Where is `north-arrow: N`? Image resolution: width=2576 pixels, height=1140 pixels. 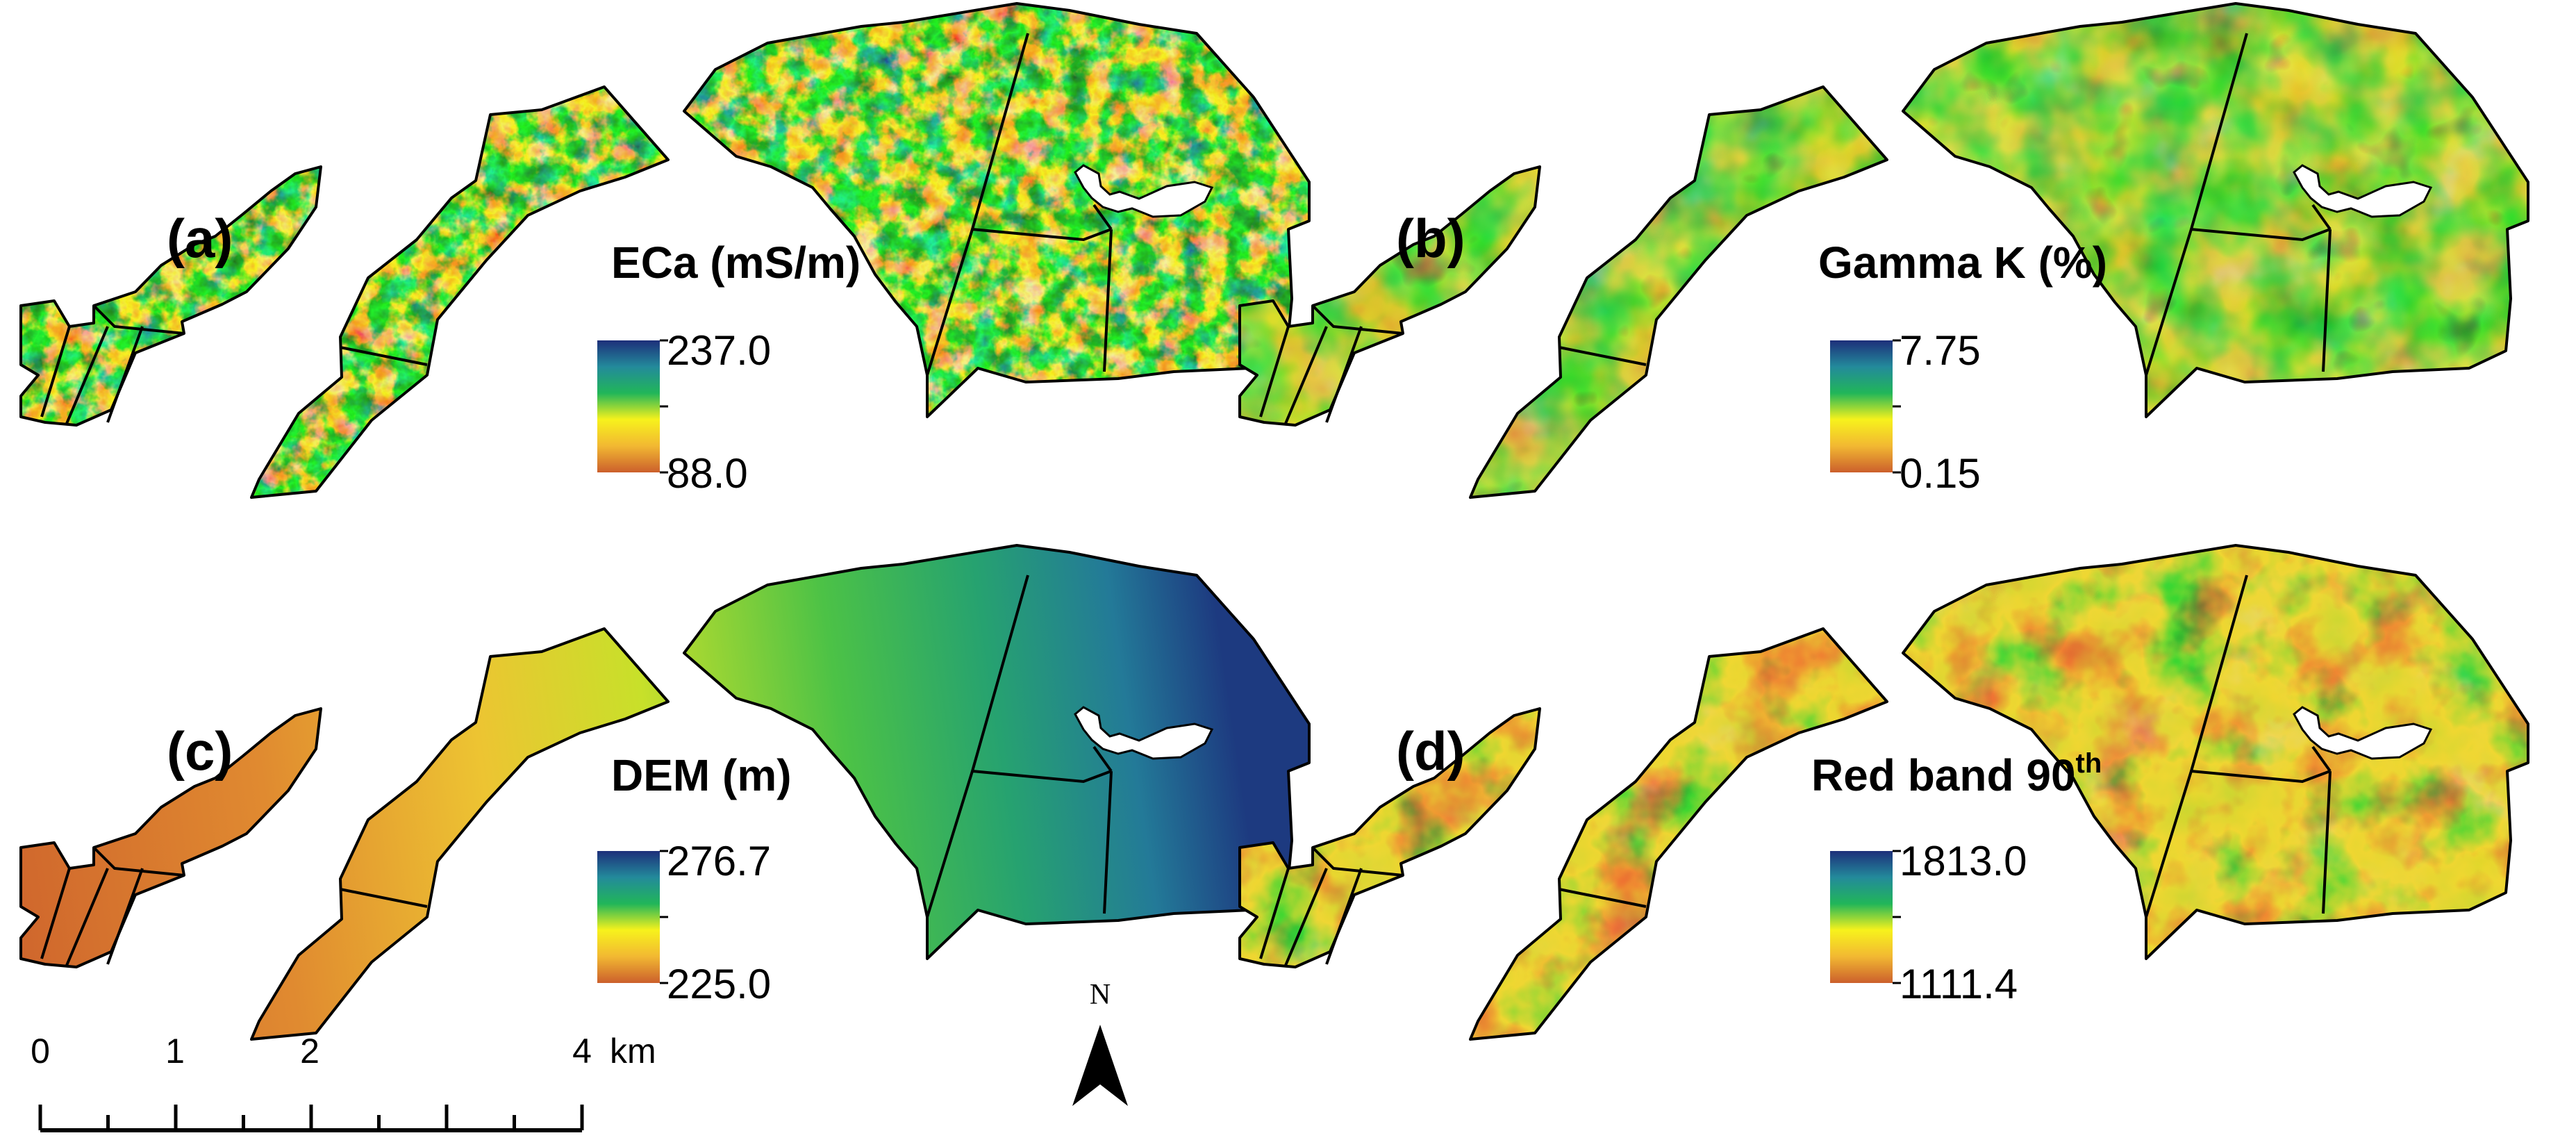 north-arrow: N is located at coordinates (1100, 1042).